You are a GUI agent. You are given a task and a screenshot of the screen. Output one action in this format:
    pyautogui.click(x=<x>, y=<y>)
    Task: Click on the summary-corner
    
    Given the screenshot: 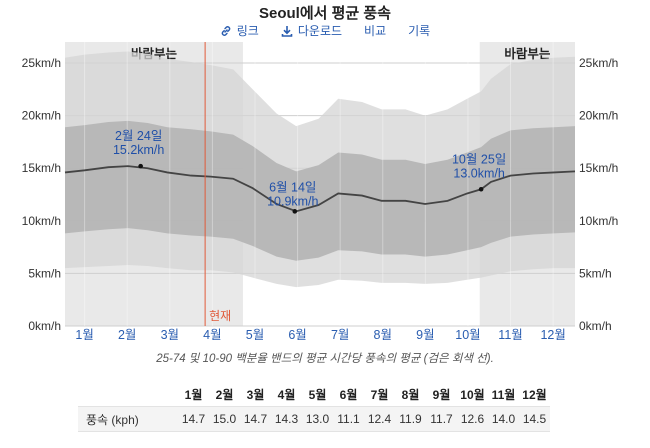 What is the action you would take?
    pyautogui.click(x=128, y=394)
    